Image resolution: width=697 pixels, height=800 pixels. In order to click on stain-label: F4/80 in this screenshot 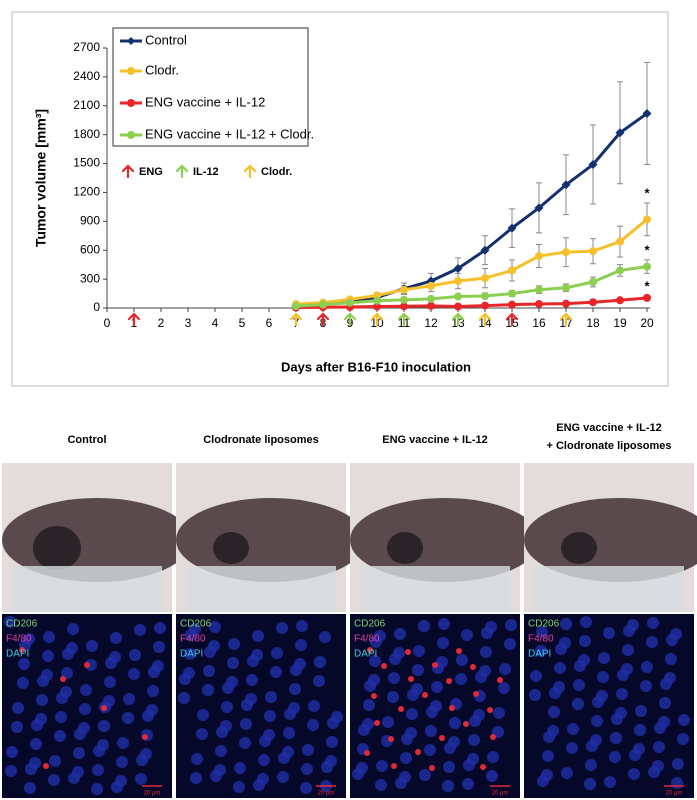, I will do `click(193, 639)`.